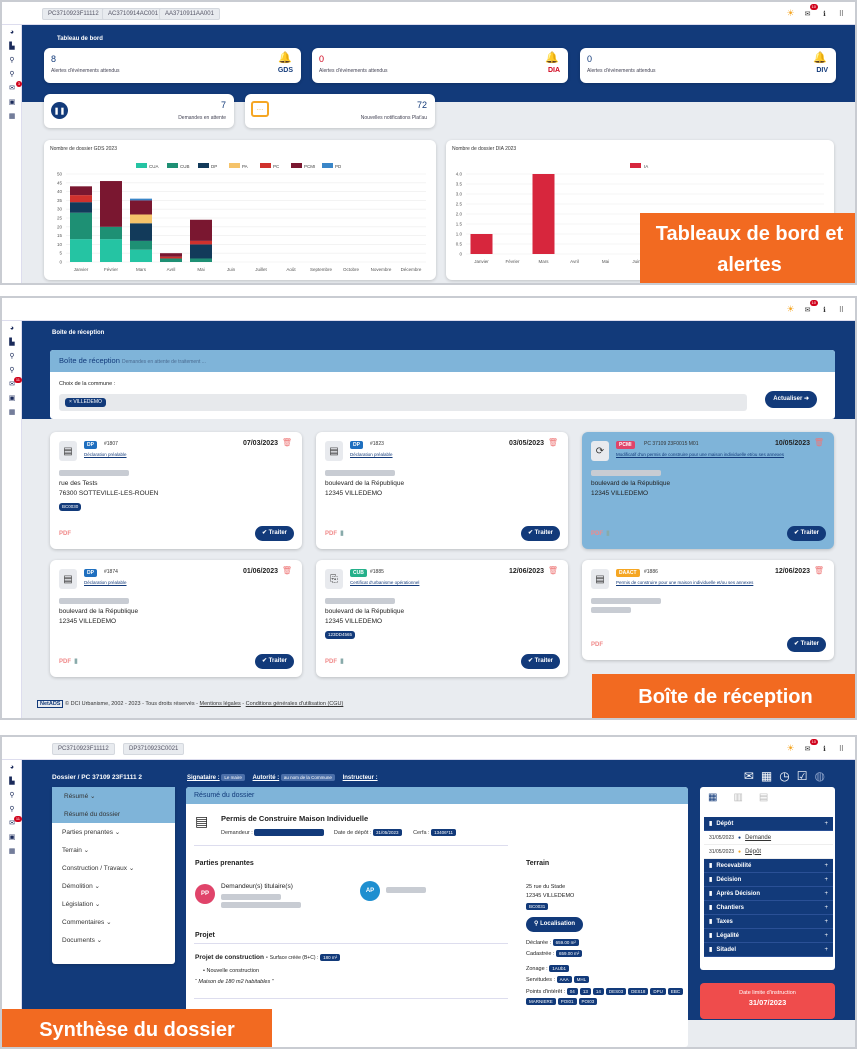 This screenshot has height=1049, width=857. I want to click on commune-tag: × VILLEDEMO, so click(85, 402).